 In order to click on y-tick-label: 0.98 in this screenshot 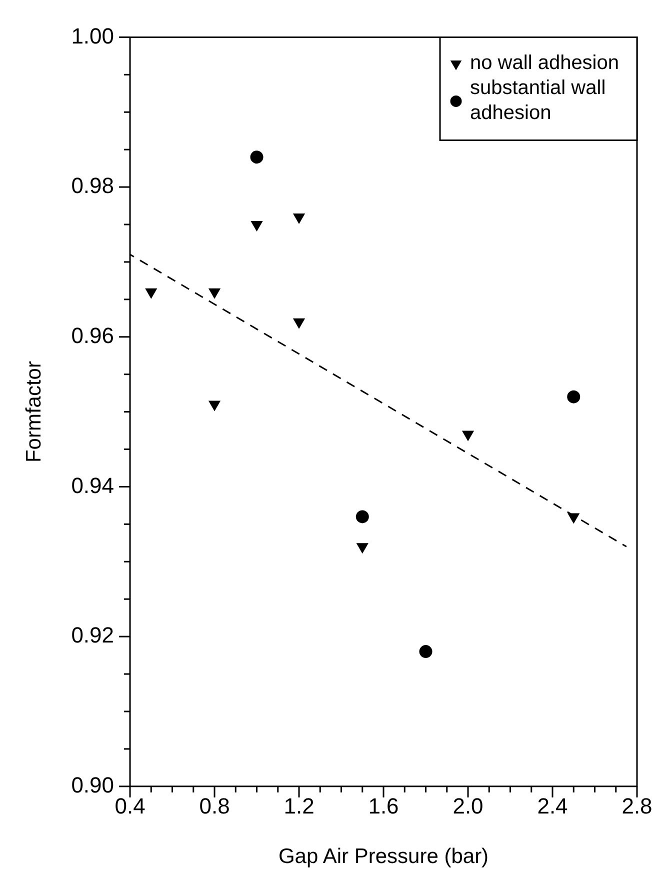, I will do `click(92, 185)`.